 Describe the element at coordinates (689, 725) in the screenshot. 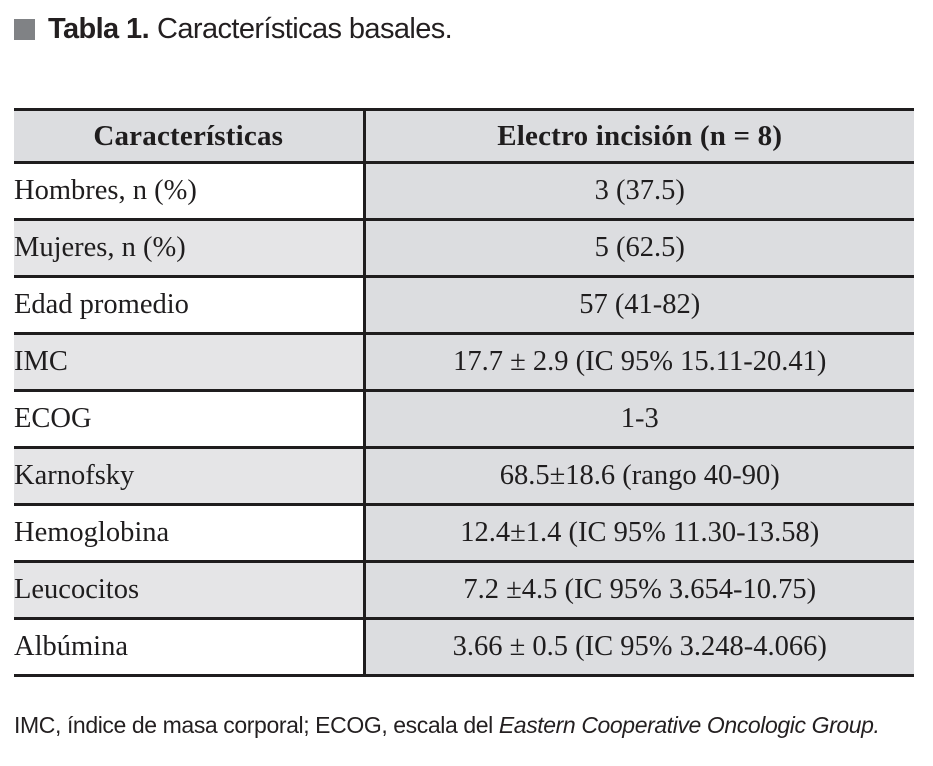

I see `footnote-italic-text: Eastern Cooperative Oncologic Group.` at that location.